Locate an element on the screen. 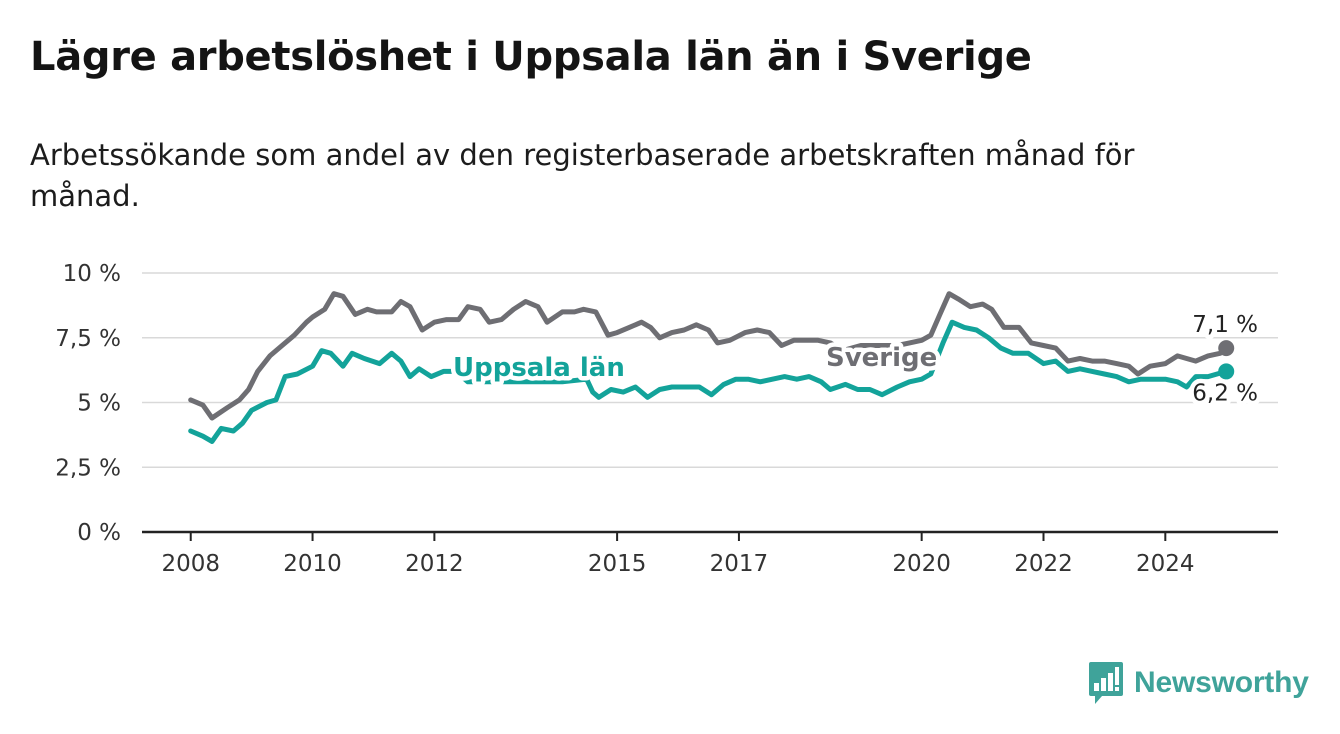  x-axis-ticks: 2008 2010 2012 2015 2017 2020 2022 2024 is located at coordinates (678, 554).